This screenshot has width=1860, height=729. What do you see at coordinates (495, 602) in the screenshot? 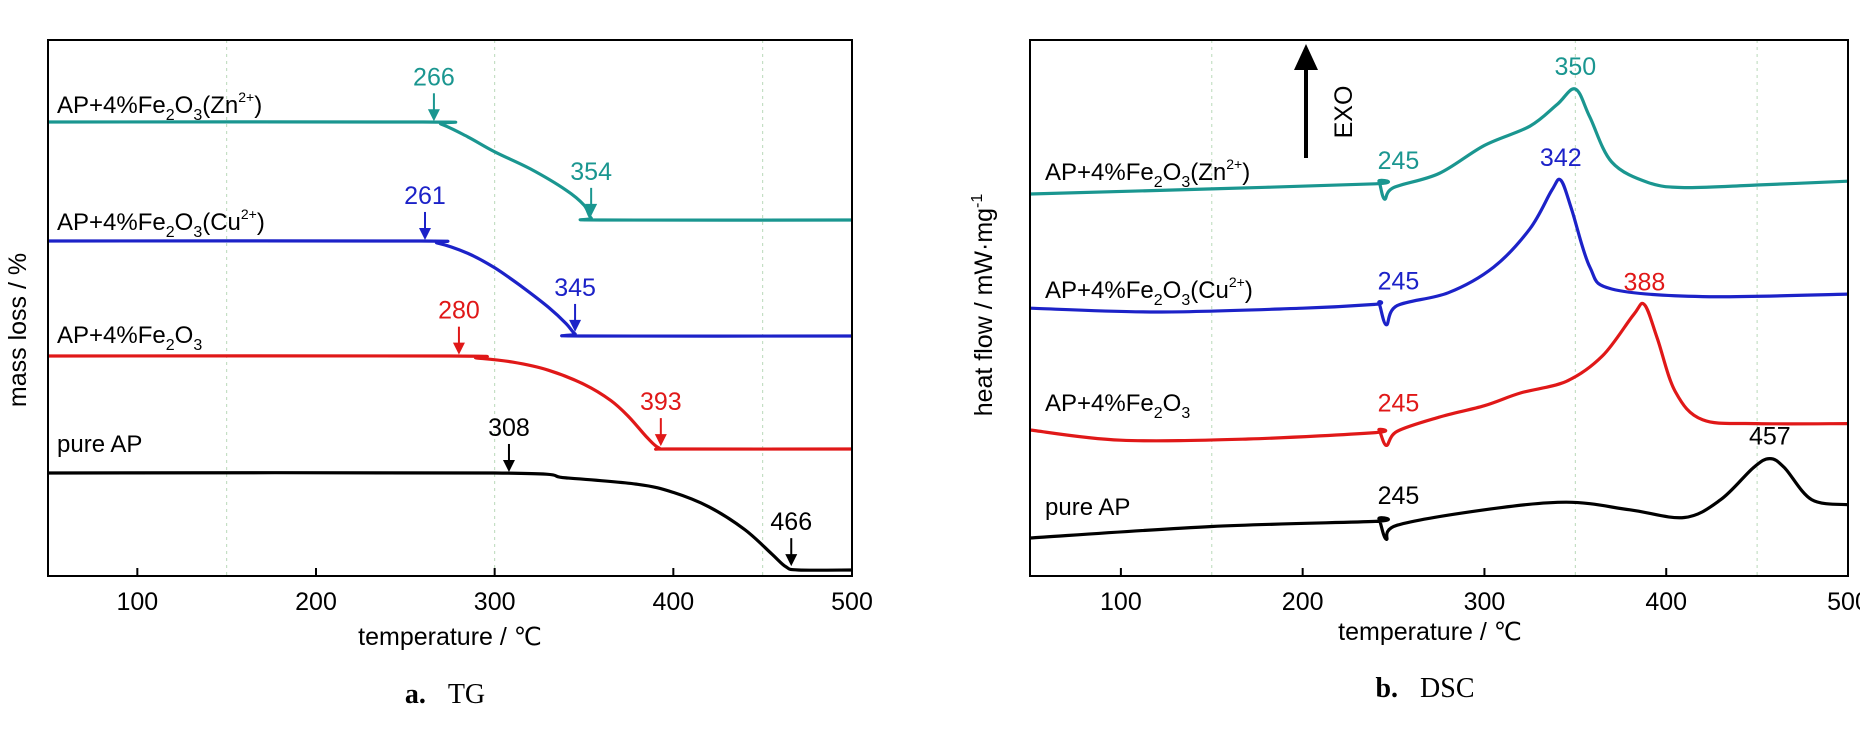
I see `tg-x-tick-label: 300` at bounding box center [495, 602].